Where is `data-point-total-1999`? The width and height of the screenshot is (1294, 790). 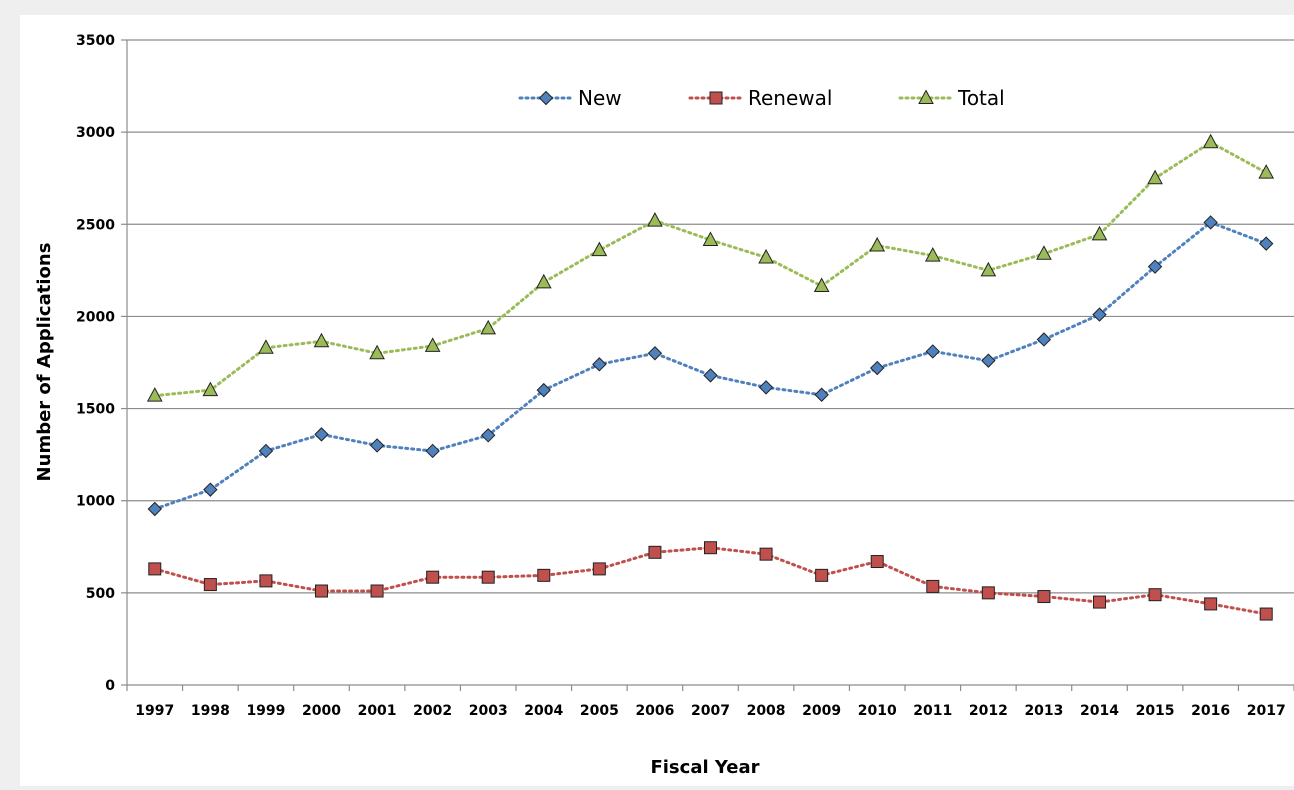
data-point-total-1999 is located at coordinates (266, 346).